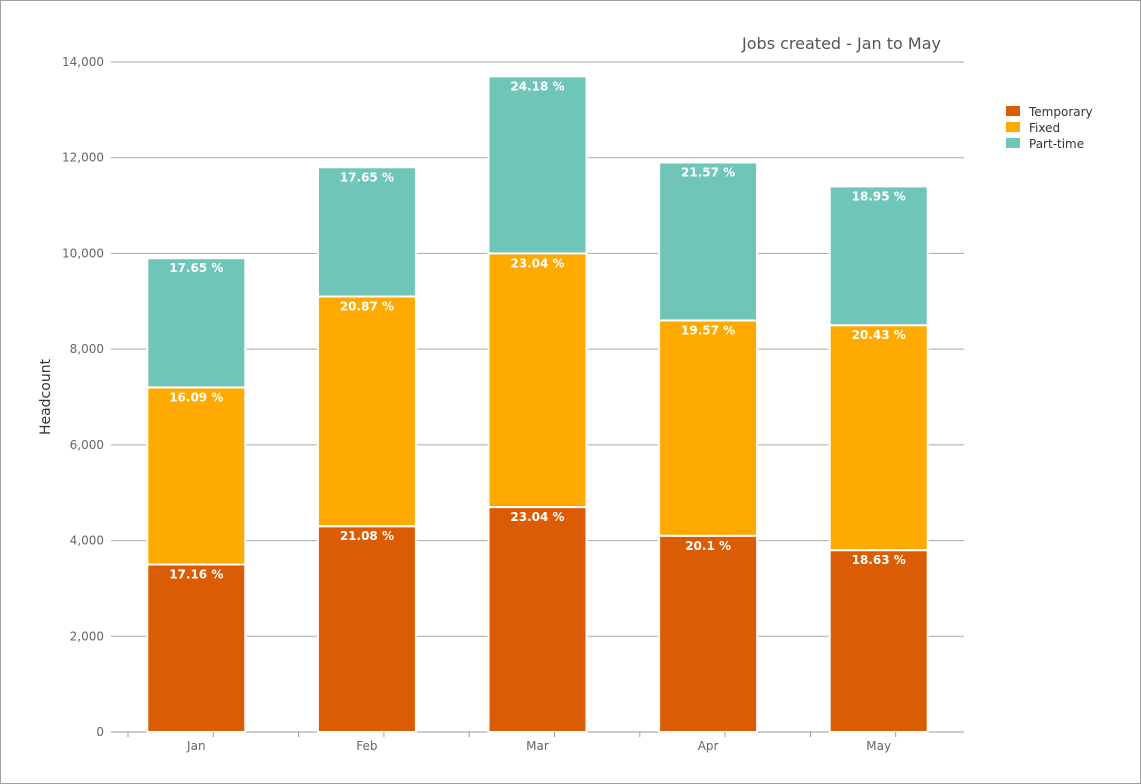  What do you see at coordinates (537, 746) in the screenshot?
I see `x-tick-label: Mar` at bounding box center [537, 746].